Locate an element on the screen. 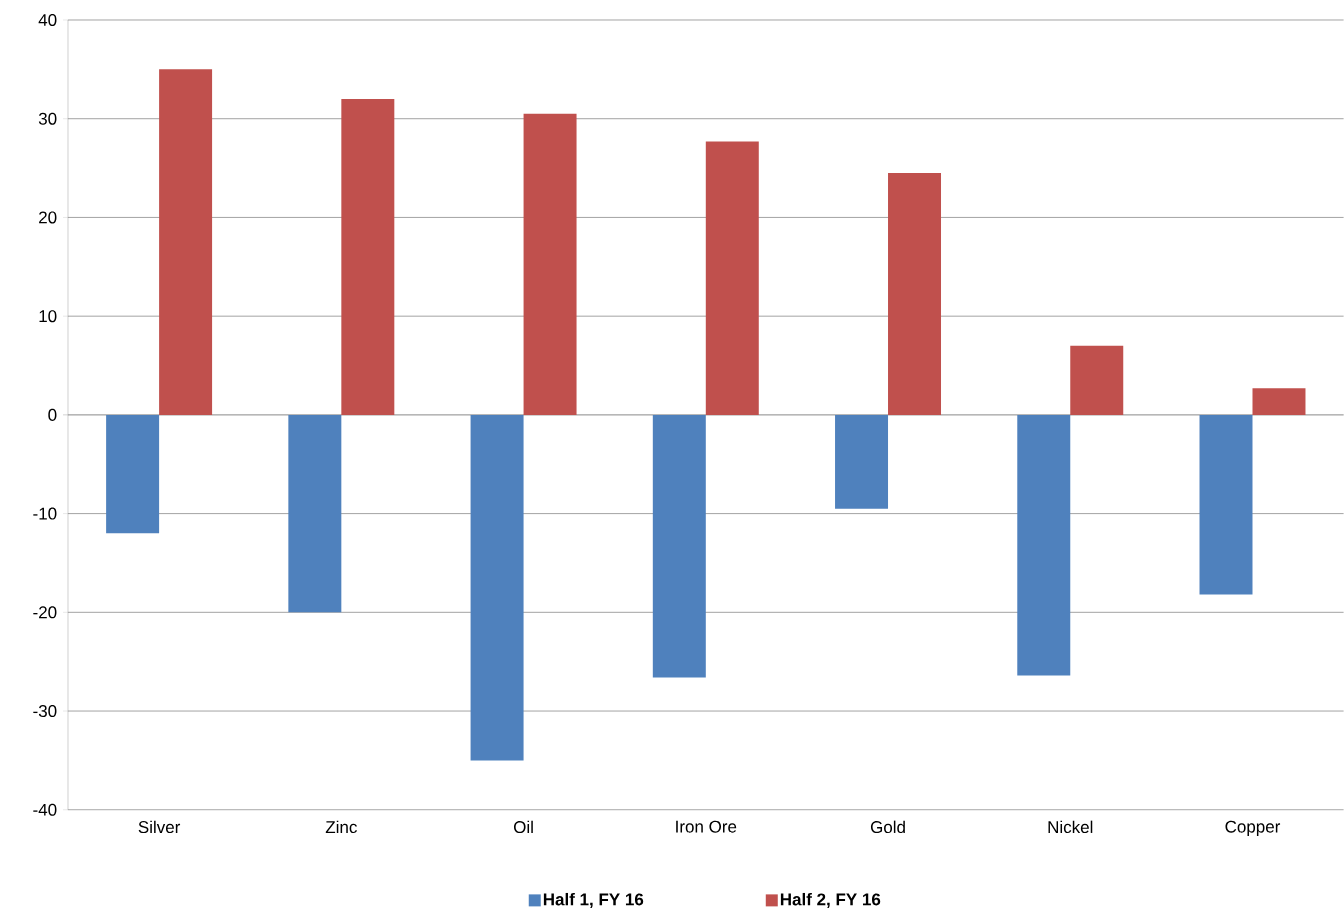 The width and height of the screenshot is (1344, 923). y-tick-label: 10 is located at coordinates (48, 316).